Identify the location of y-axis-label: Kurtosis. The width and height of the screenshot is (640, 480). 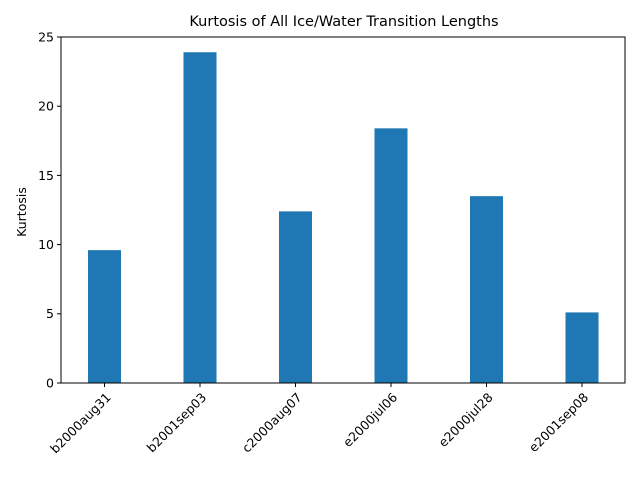
(21, 212).